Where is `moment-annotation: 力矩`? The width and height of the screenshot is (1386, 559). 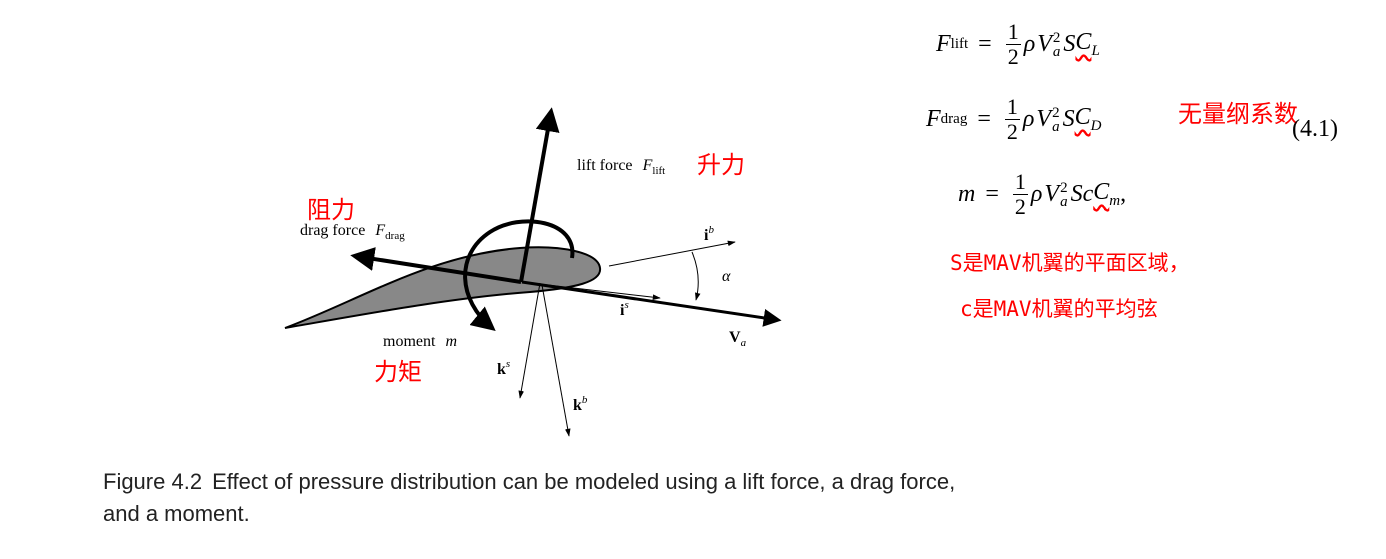 moment-annotation: 力矩 is located at coordinates (398, 372).